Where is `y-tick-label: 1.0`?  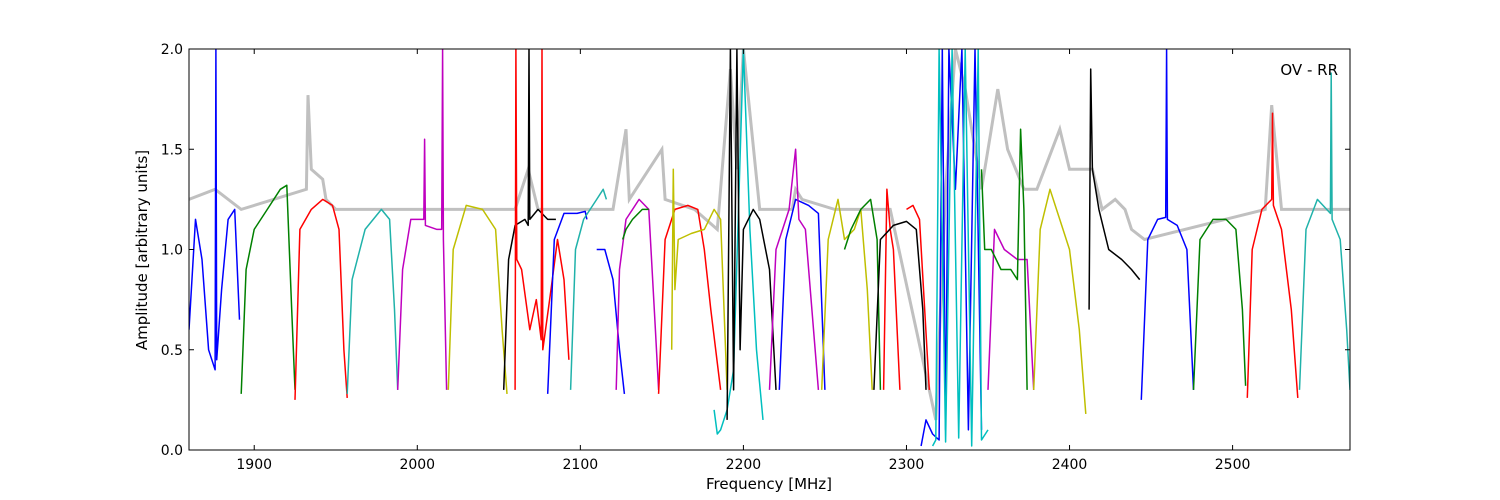 y-tick-label: 1.0 is located at coordinates (172, 251).